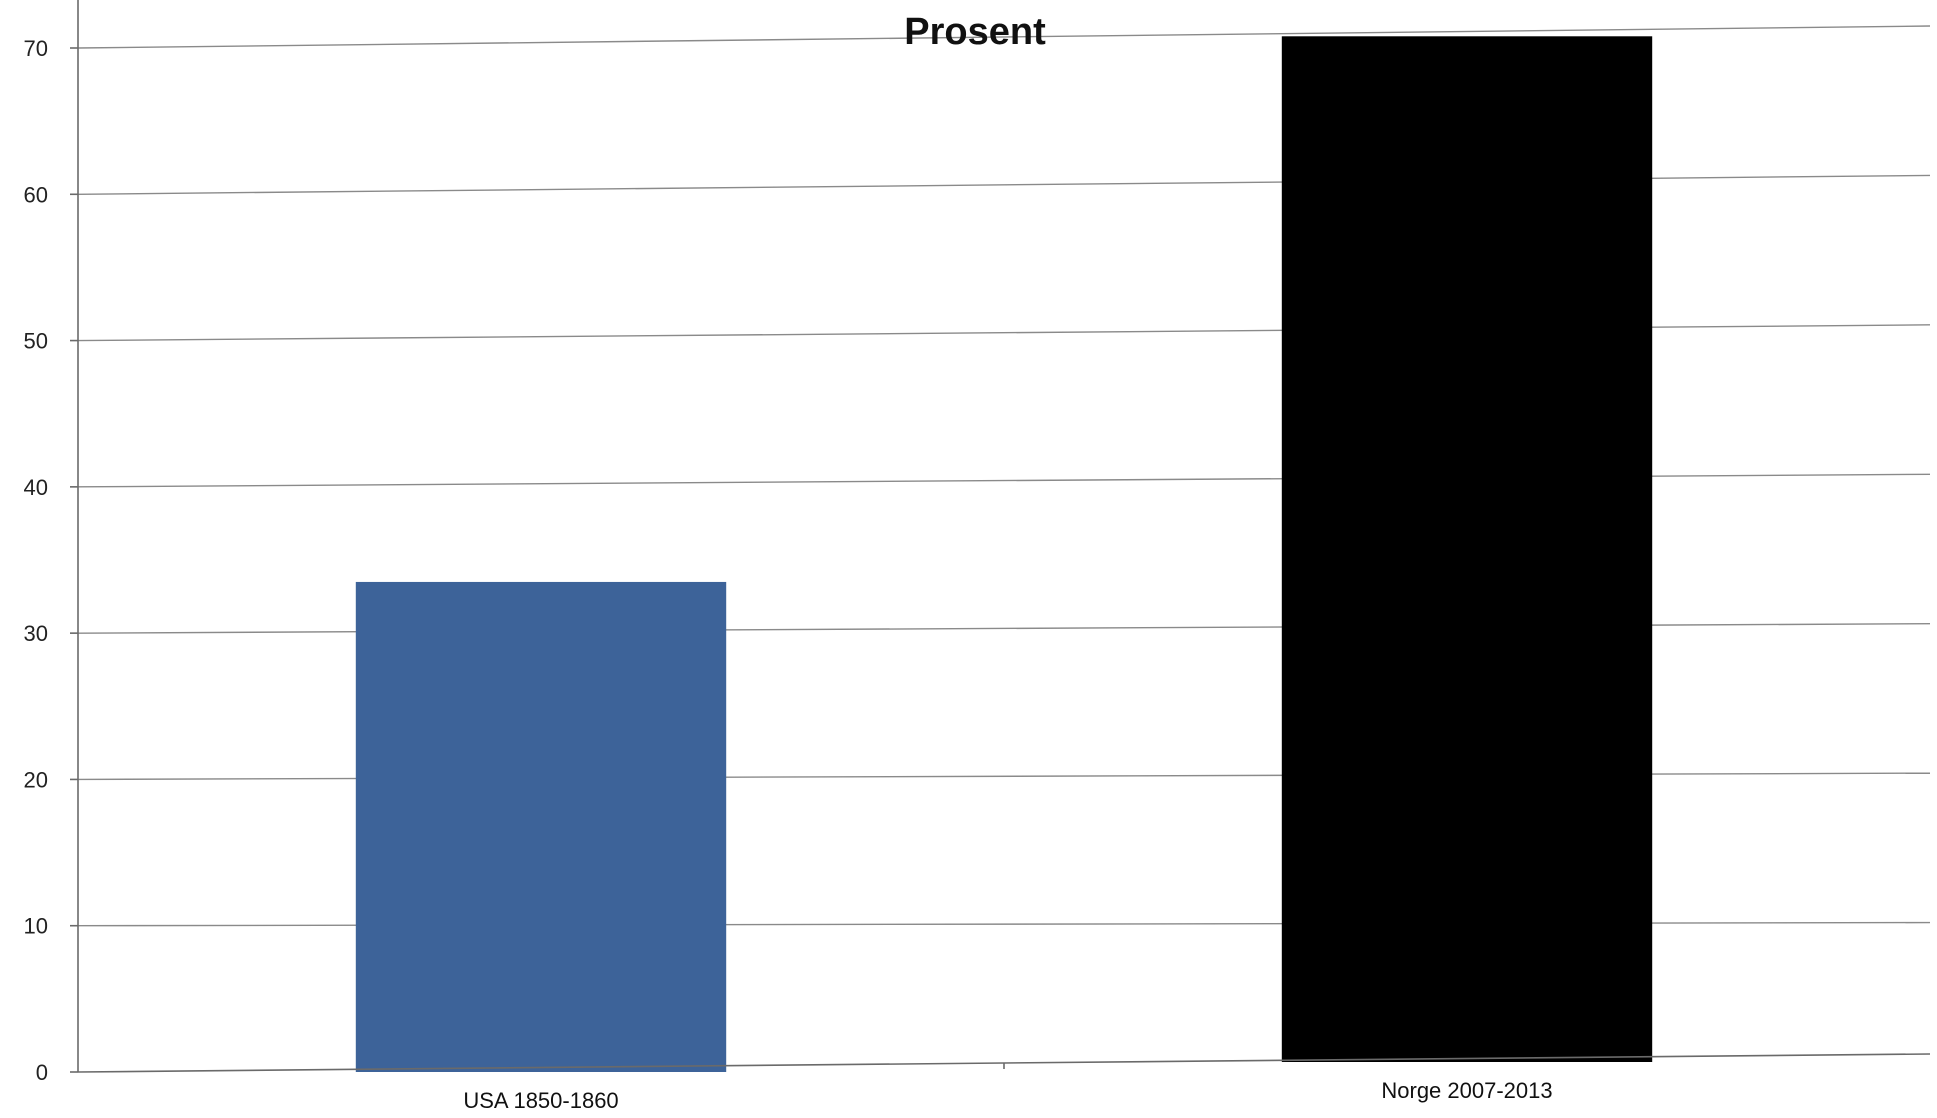 The width and height of the screenshot is (1937, 1118). I want to click on y-tick-label-40: 40, so click(36, 487).